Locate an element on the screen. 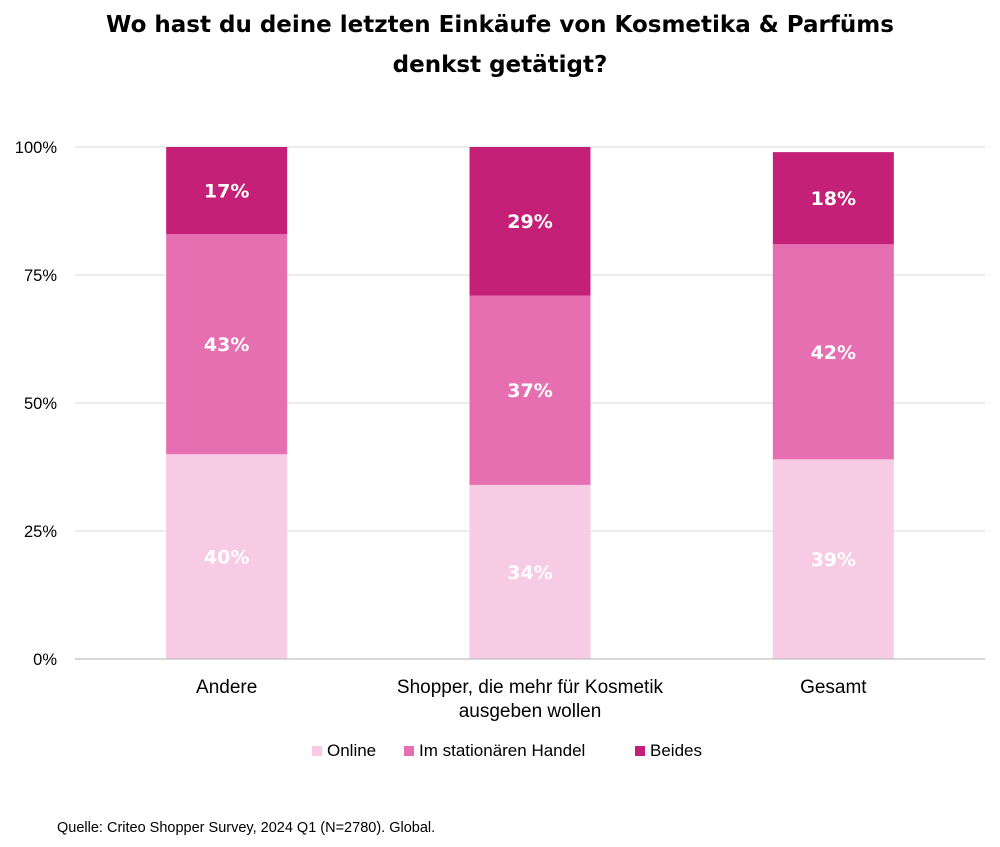  data-label: 18% is located at coordinates (833, 199).